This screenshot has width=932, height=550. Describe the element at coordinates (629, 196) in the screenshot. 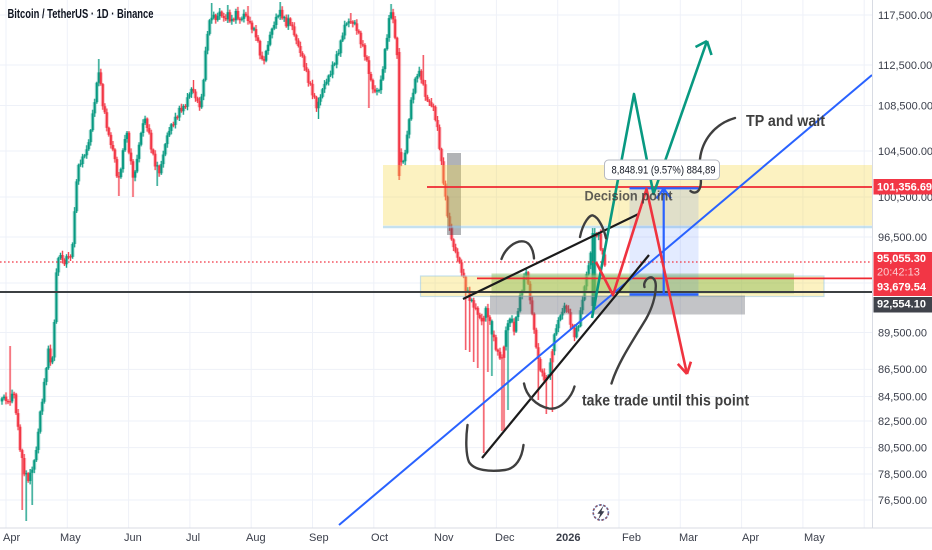

I see `svg-text: Decision point` at that location.